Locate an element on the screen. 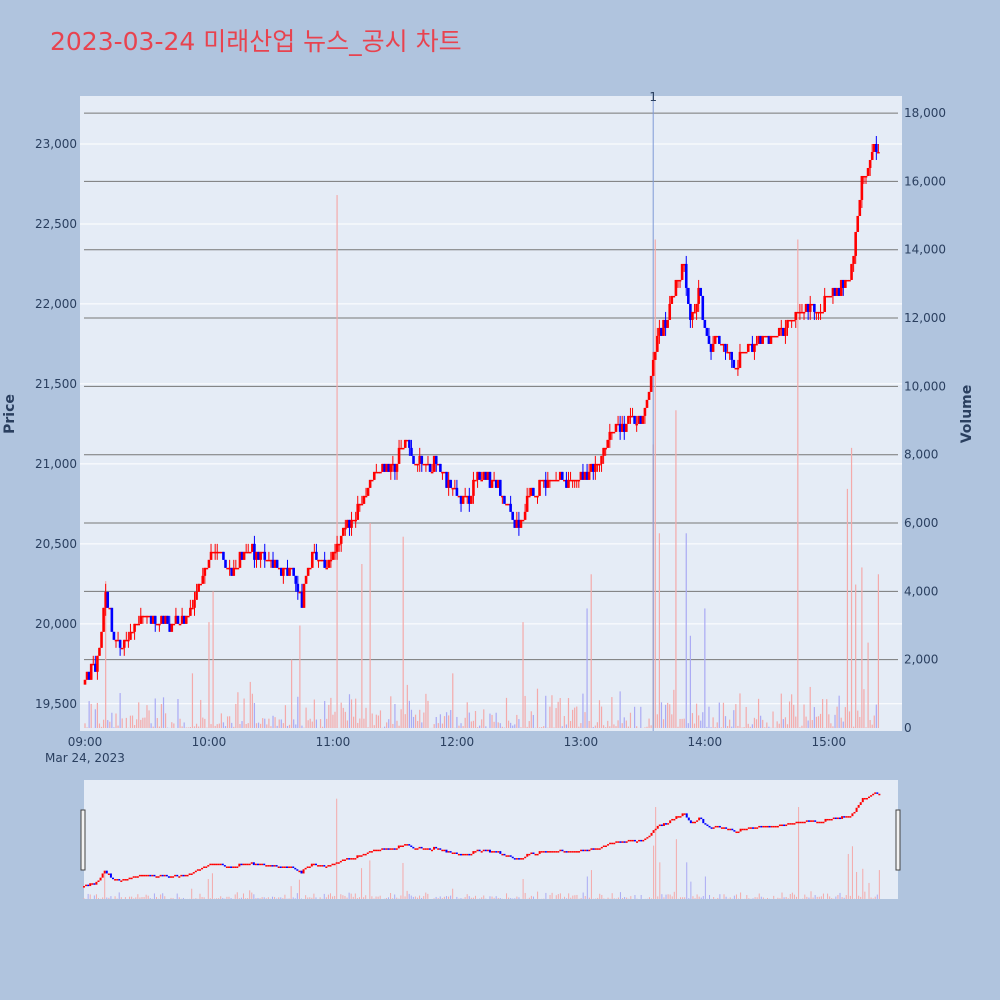 The image size is (1000, 1000). range-slider-background is located at coordinates (491, 839).